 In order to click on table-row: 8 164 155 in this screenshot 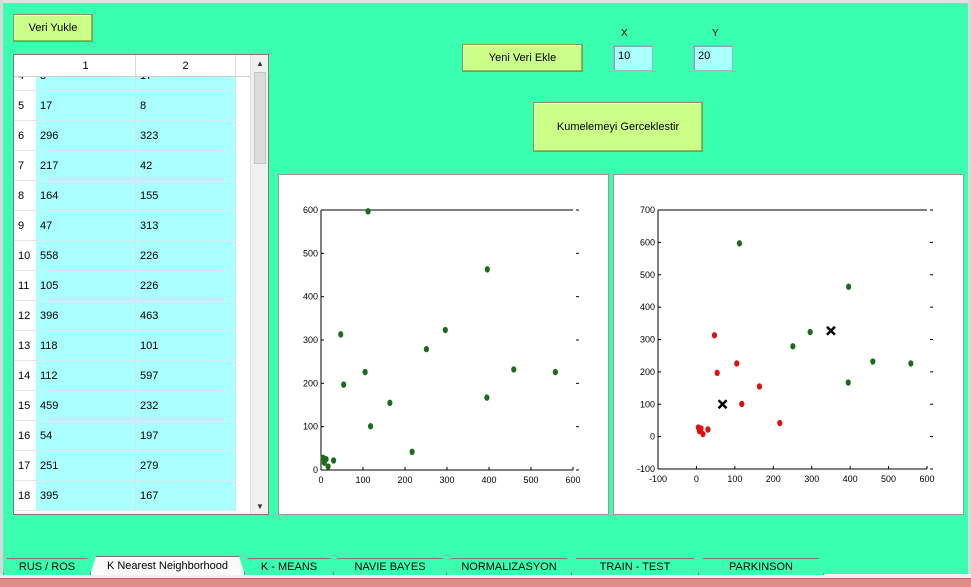, I will do `click(132, 196)`.